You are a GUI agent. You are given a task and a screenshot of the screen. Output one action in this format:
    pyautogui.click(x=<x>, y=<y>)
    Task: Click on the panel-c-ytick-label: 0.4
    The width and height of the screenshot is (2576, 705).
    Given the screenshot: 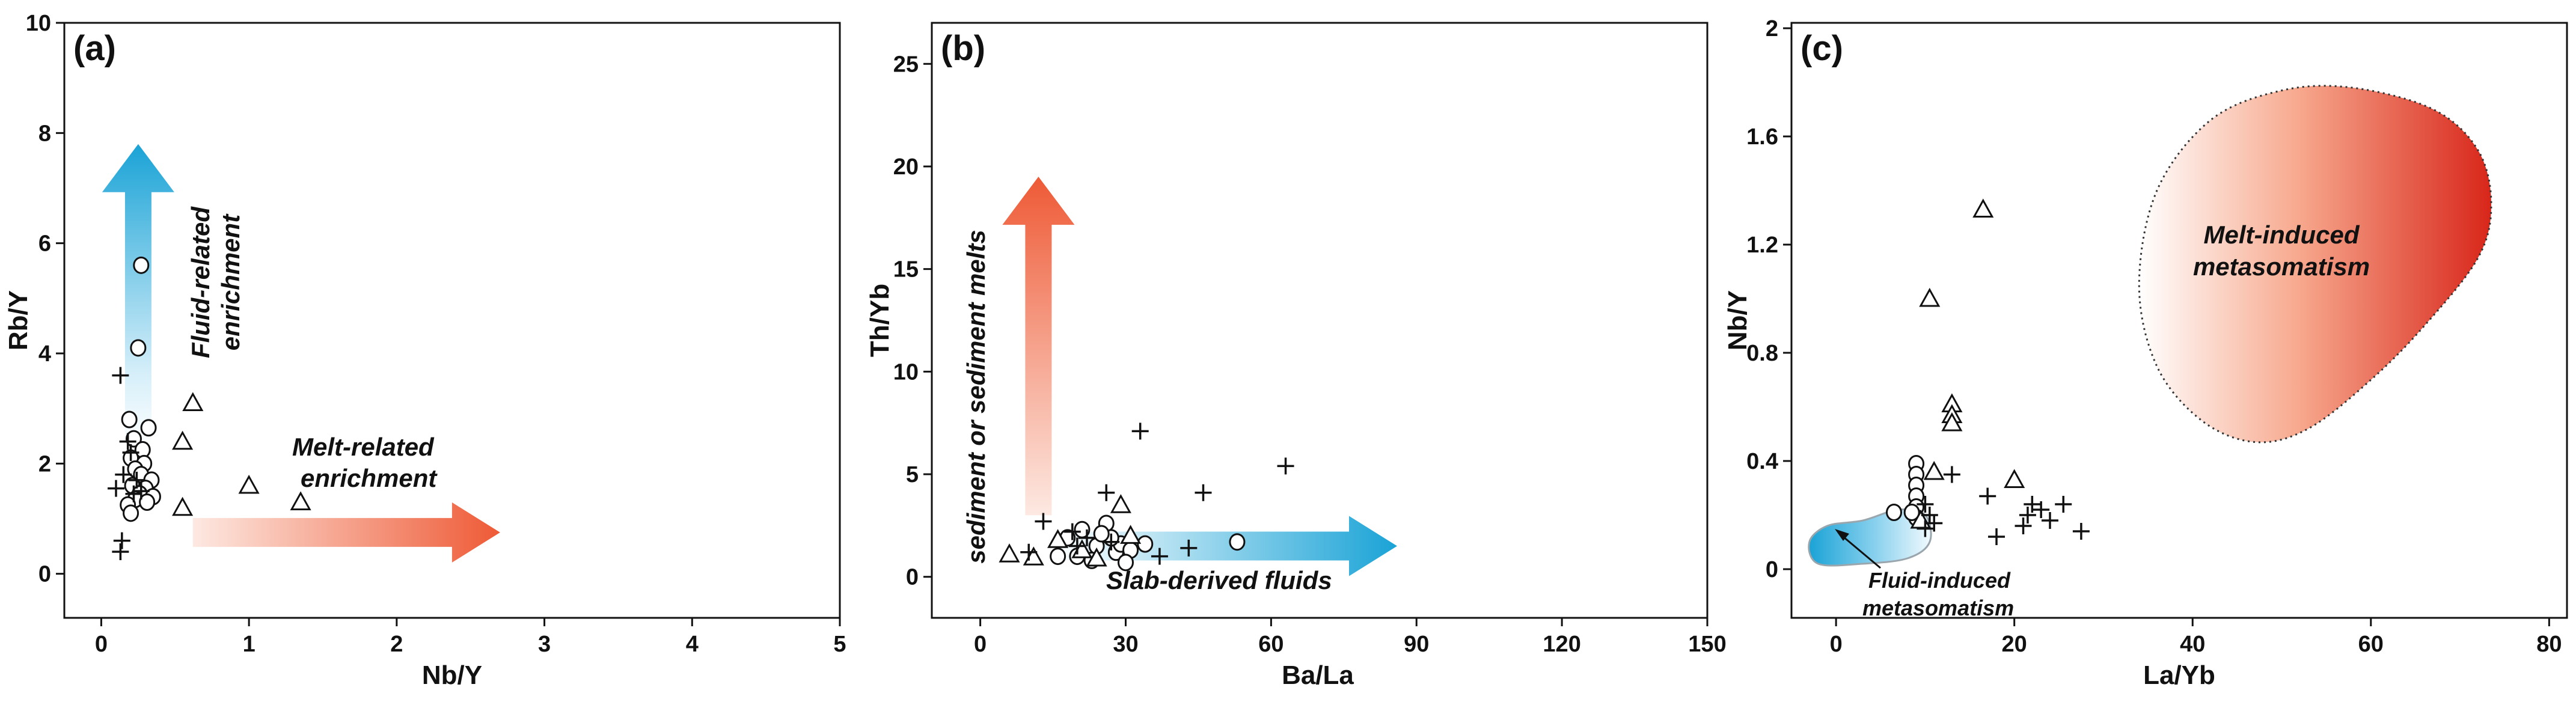 What is the action you would take?
    pyautogui.click(x=1762, y=461)
    